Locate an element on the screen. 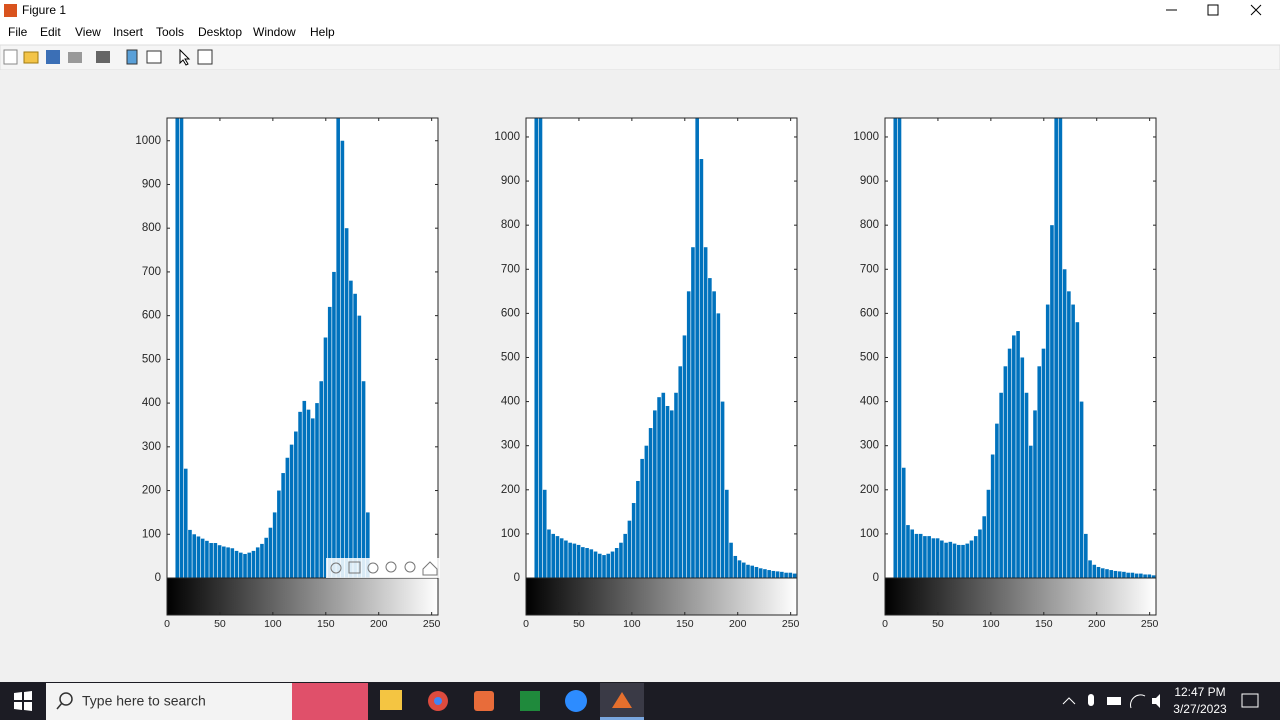 This screenshot has height=720, width=1280. mic-icon is located at coordinates (1091, 700).